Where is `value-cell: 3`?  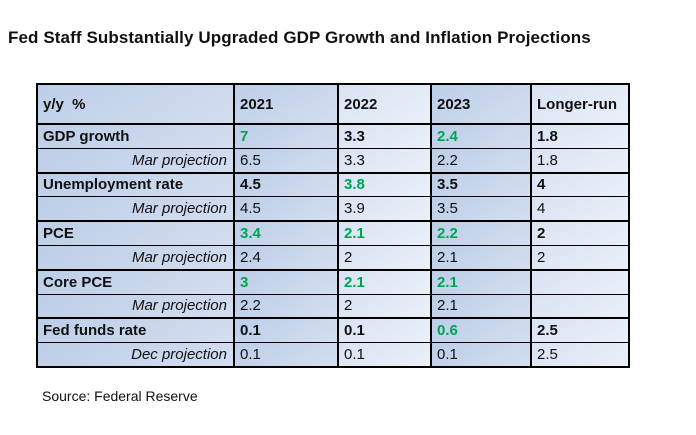
value-cell: 3 is located at coordinates (286, 281).